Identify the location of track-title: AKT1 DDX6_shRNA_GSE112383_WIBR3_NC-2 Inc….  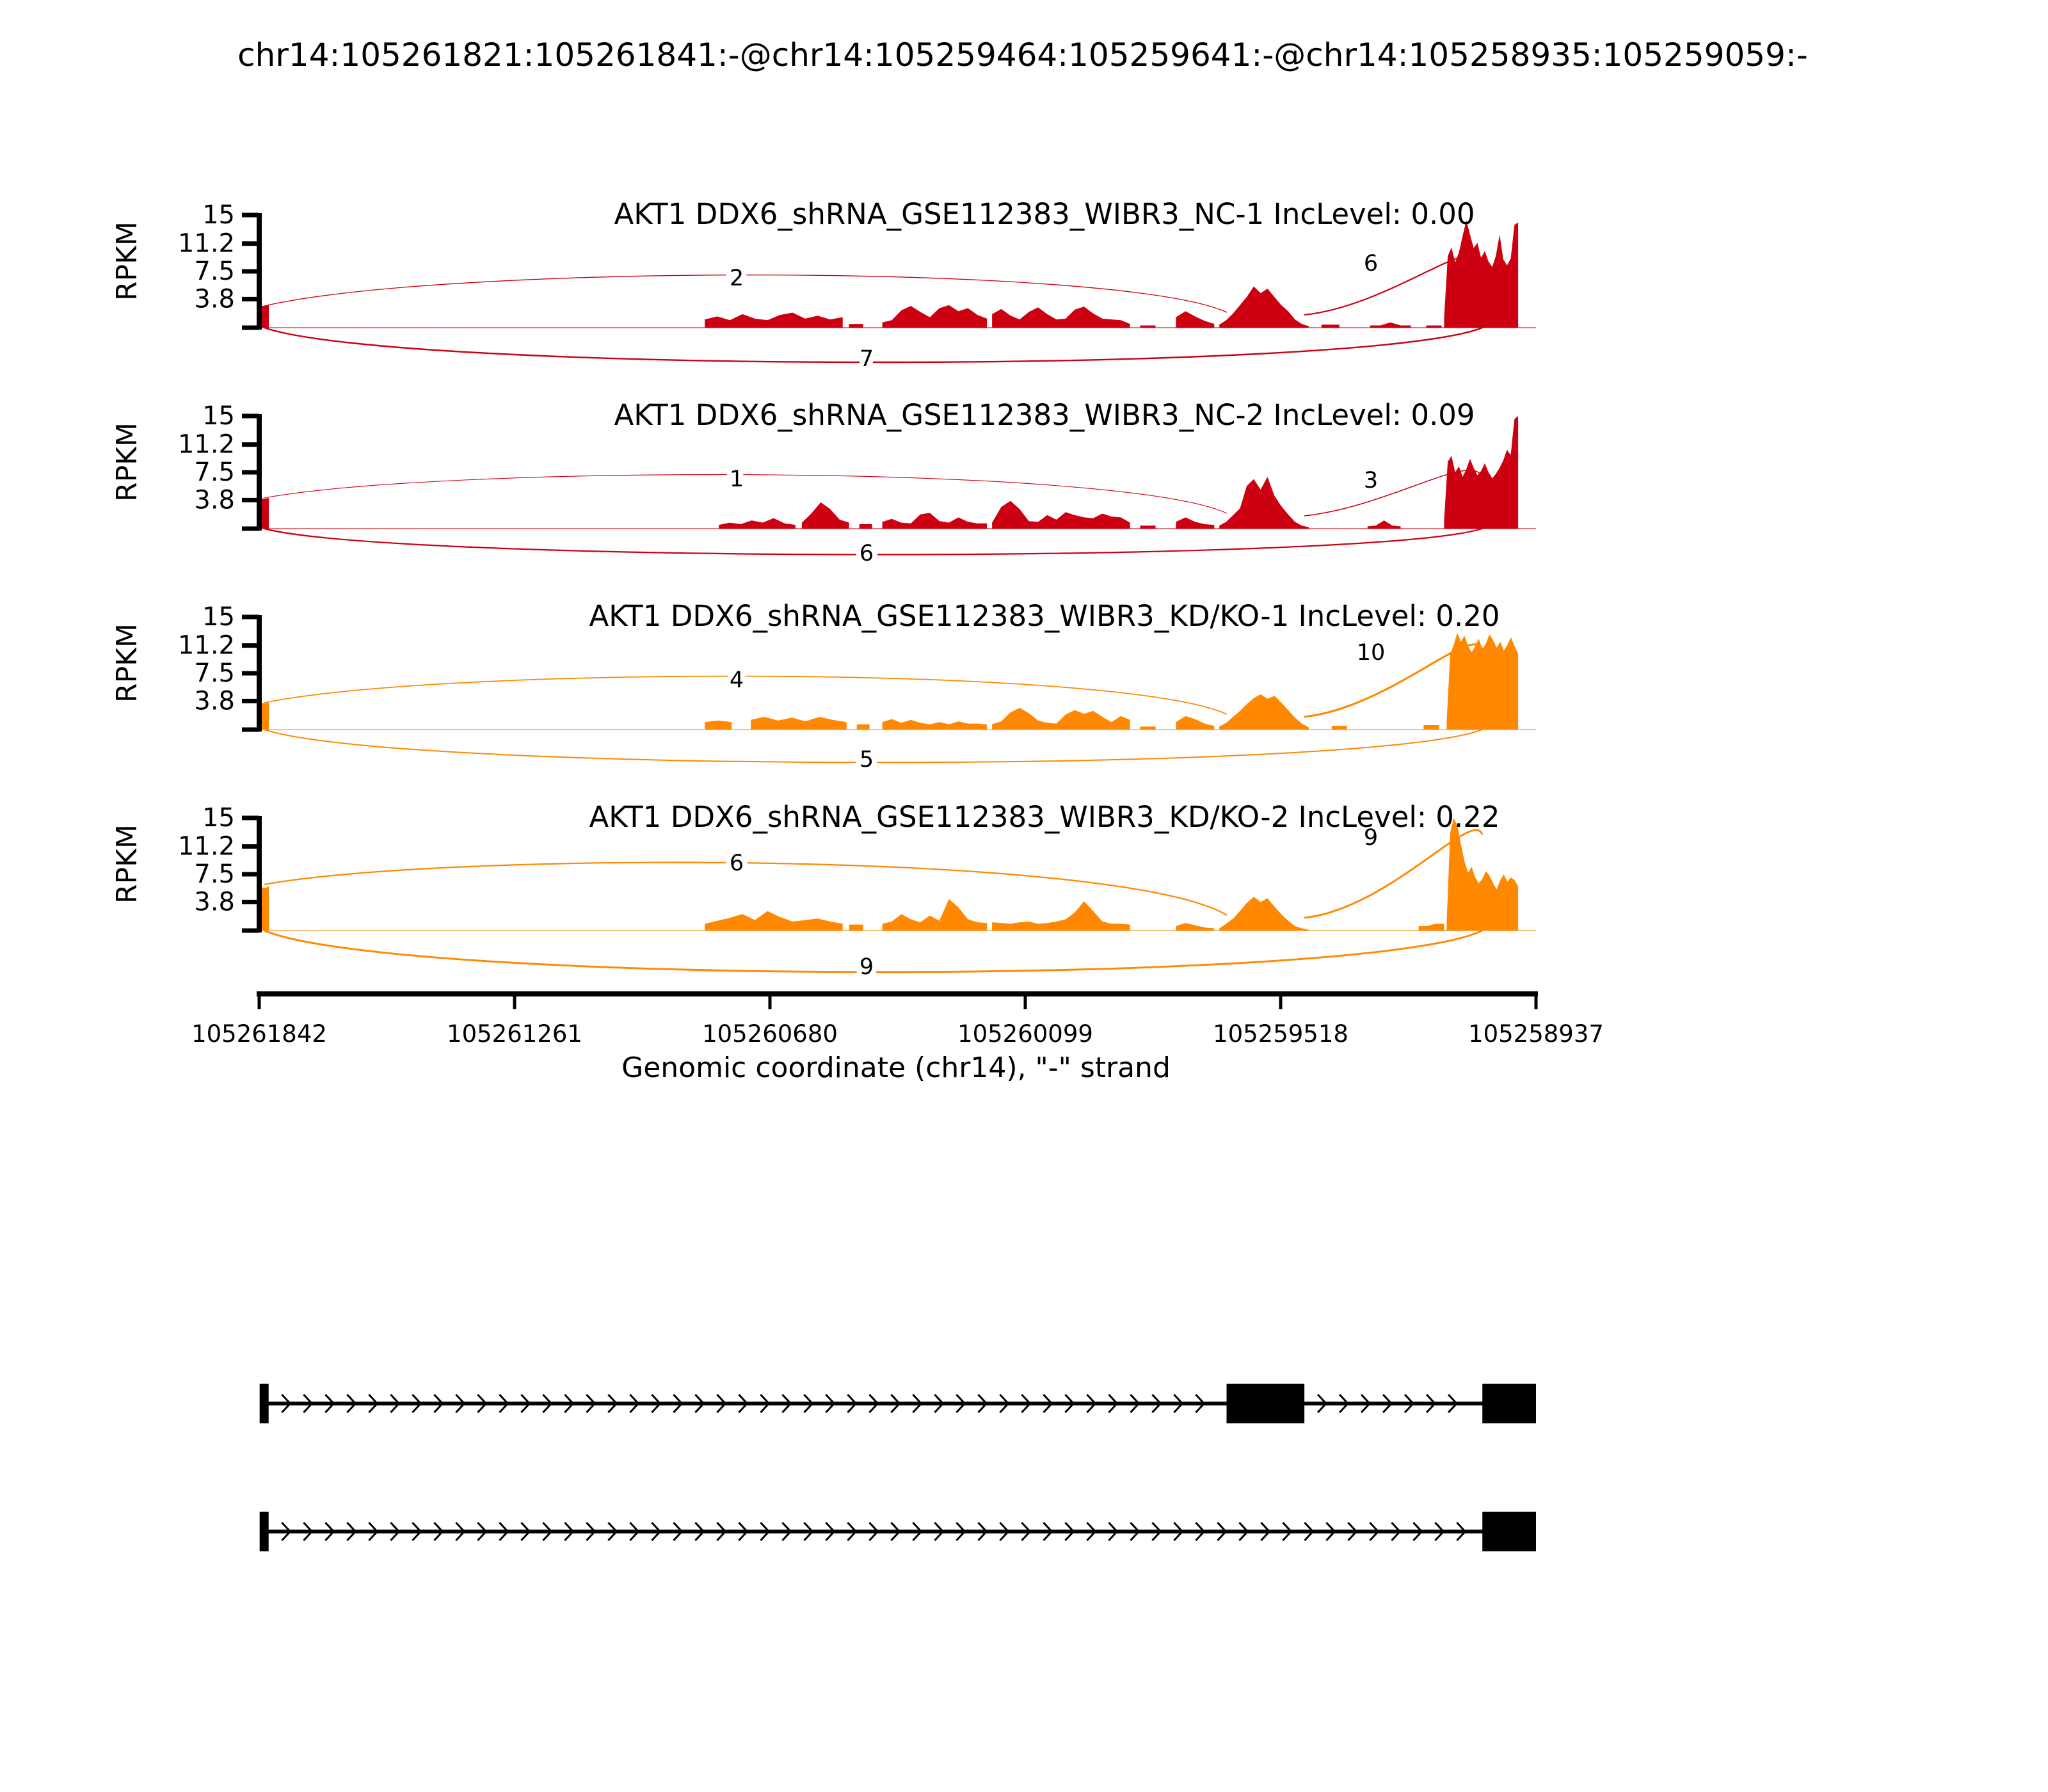
(1044, 415).